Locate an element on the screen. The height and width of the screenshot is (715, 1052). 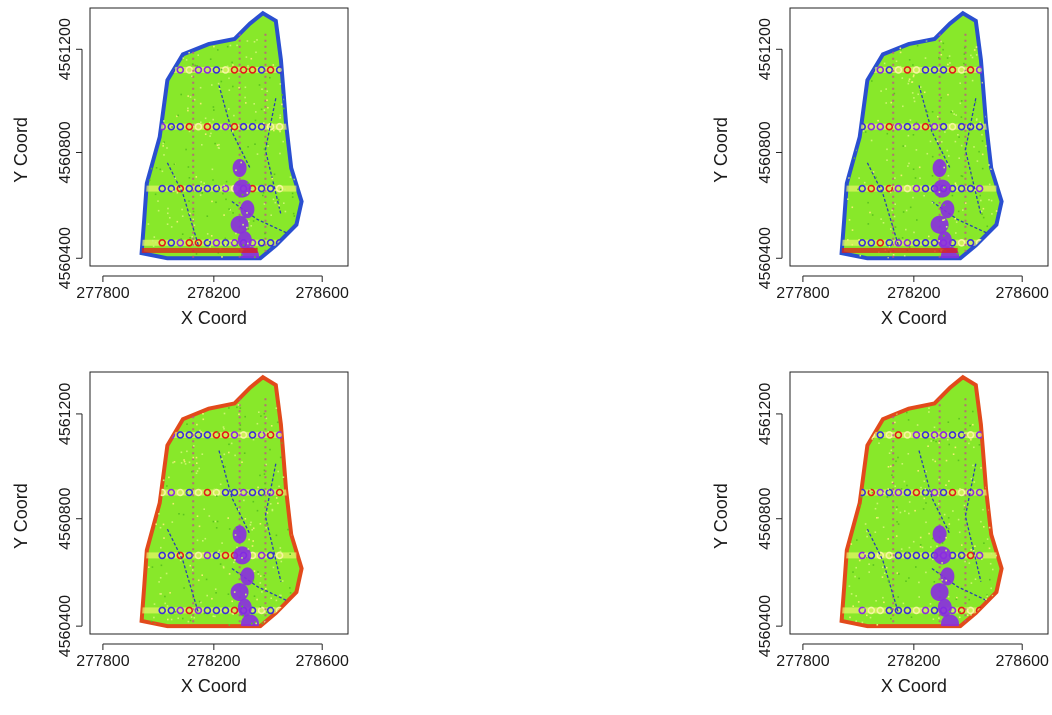
low-value-channel is located at coordinates (942, 555).